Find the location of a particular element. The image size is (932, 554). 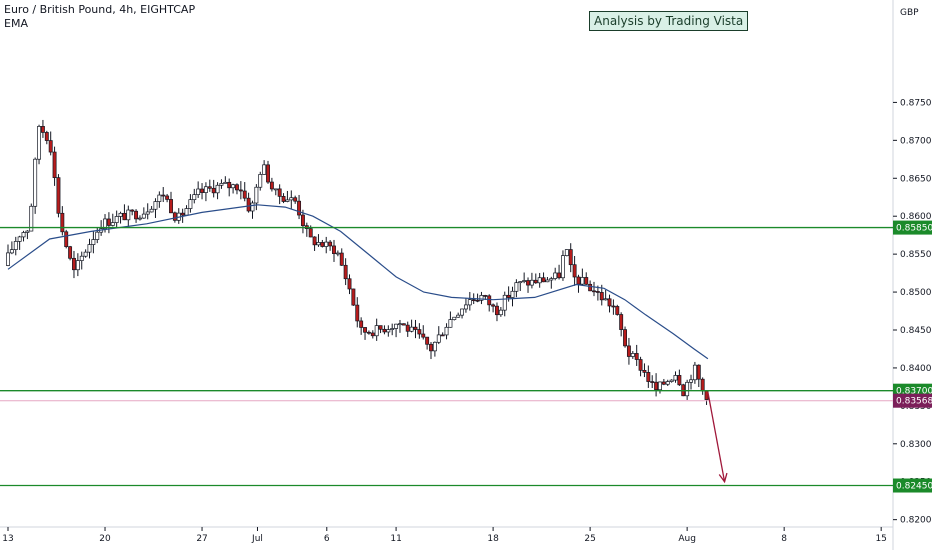

x-tick-label: Jul is located at coordinates (257, 539).